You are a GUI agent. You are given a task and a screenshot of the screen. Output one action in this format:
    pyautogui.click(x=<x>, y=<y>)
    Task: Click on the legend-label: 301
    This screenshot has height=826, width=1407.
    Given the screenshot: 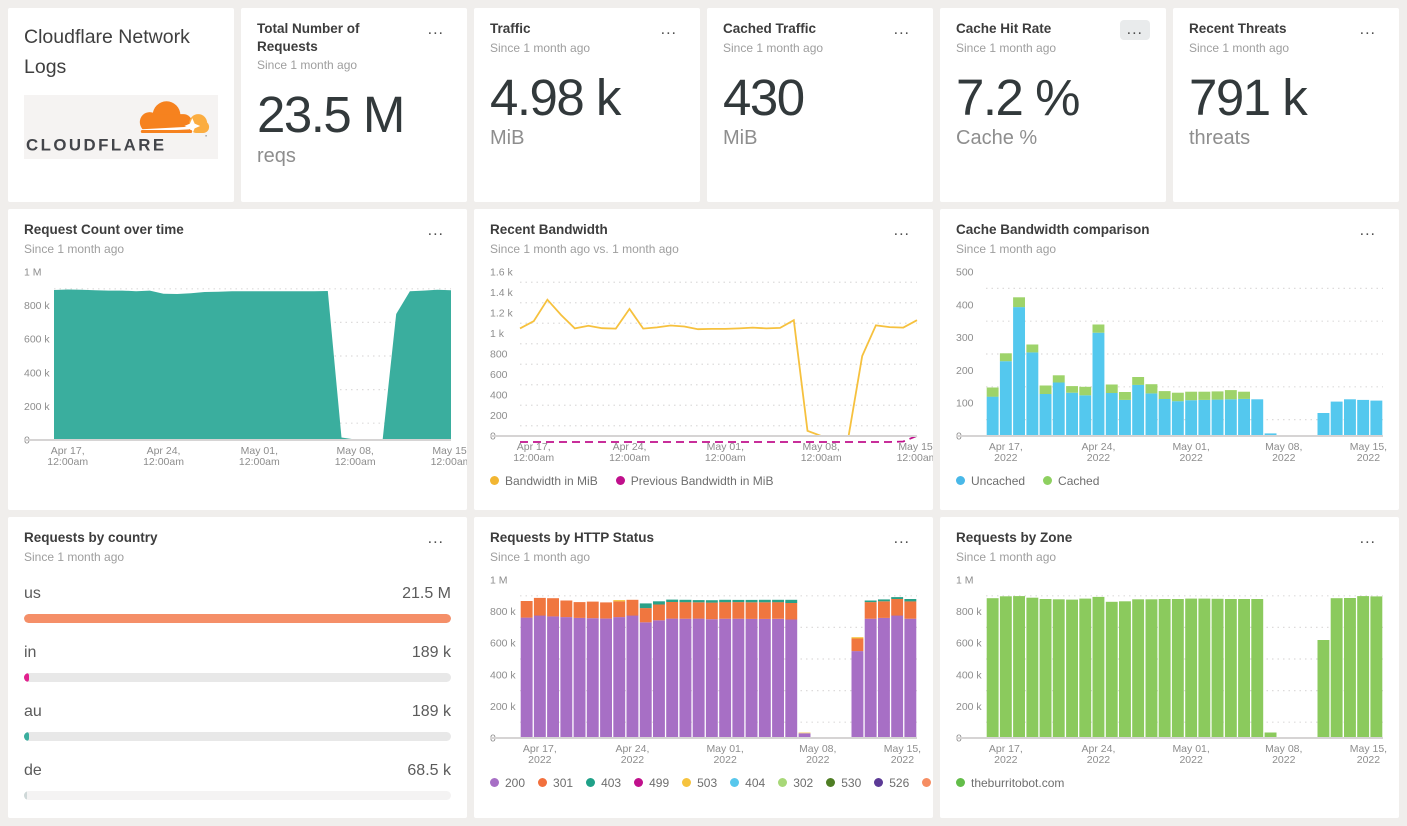 What is the action you would take?
    pyautogui.click(x=563, y=782)
    